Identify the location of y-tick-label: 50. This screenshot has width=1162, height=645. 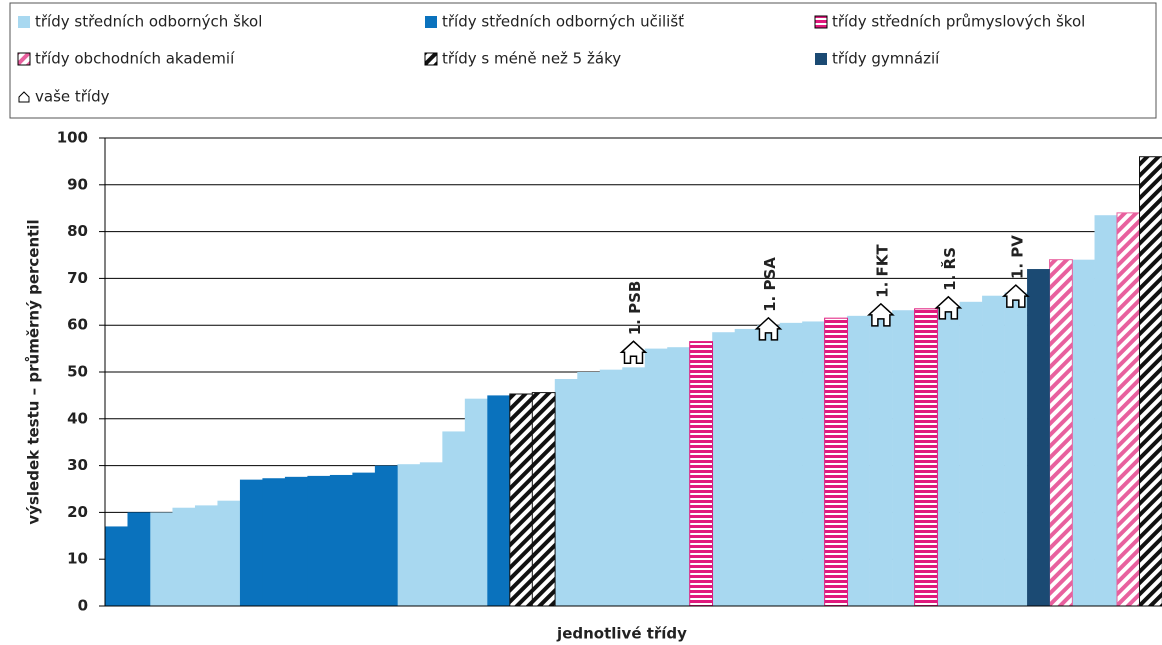
(77, 372).